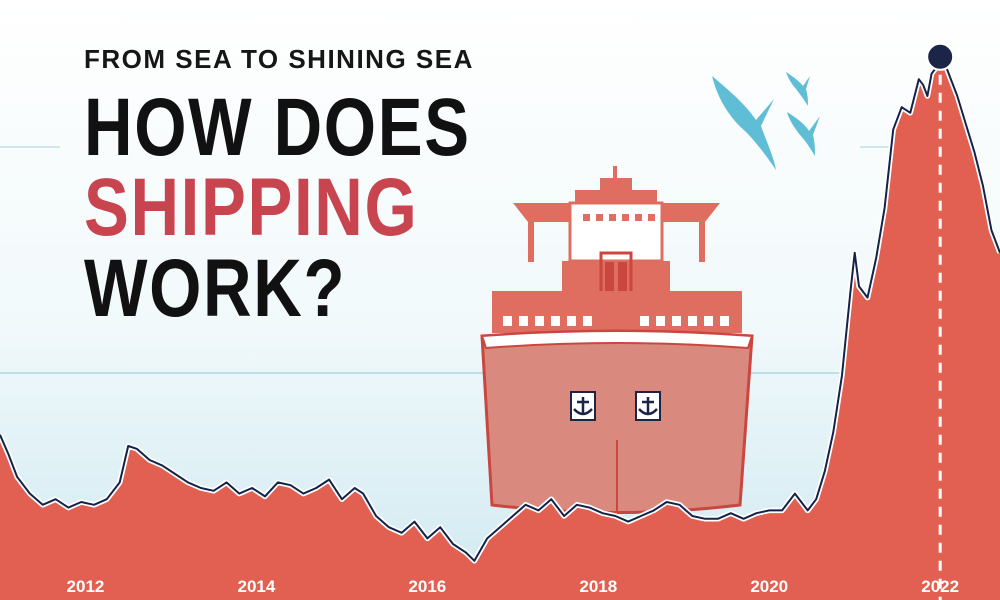 This screenshot has height=600, width=1000. I want to click on x-tick-label-2012: 2012, so click(86, 586).